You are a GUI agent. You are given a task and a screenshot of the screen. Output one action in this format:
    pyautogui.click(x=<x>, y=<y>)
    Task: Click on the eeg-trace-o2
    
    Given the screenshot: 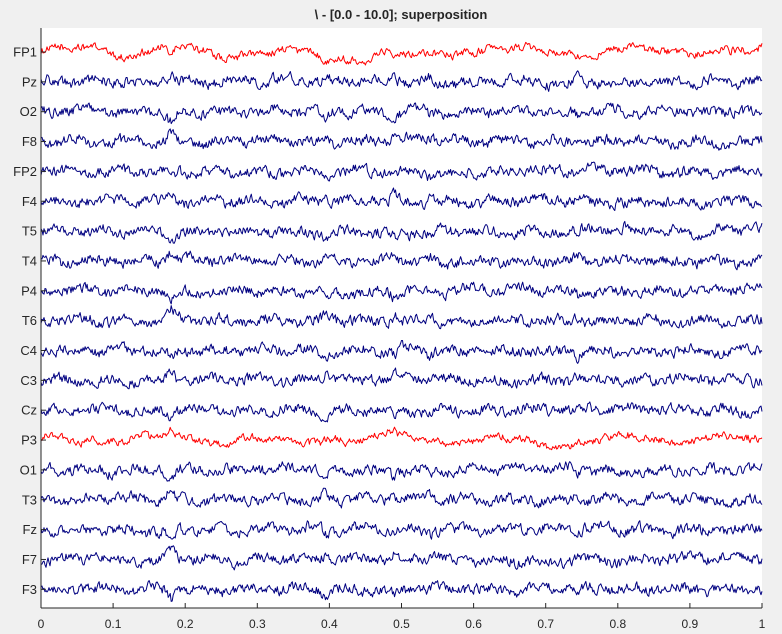 What is the action you would take?
    pyautogui.click(x=401, y=113)
    